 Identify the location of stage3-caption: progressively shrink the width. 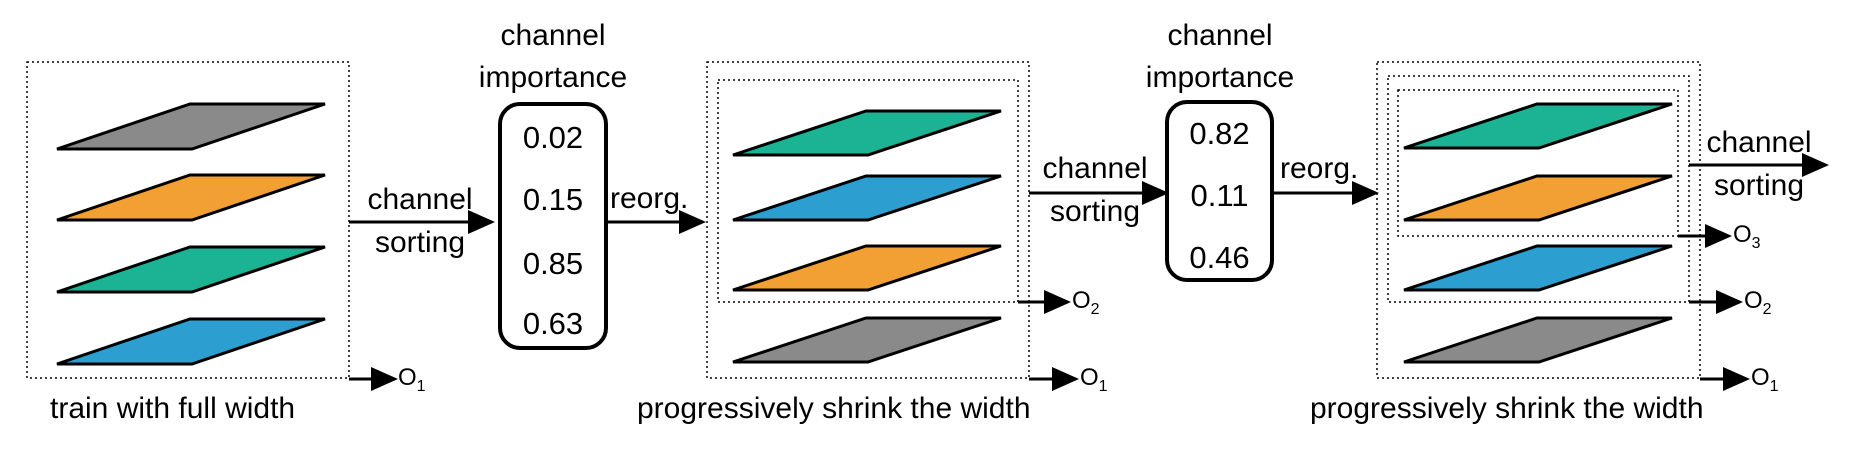
(1507, 408).